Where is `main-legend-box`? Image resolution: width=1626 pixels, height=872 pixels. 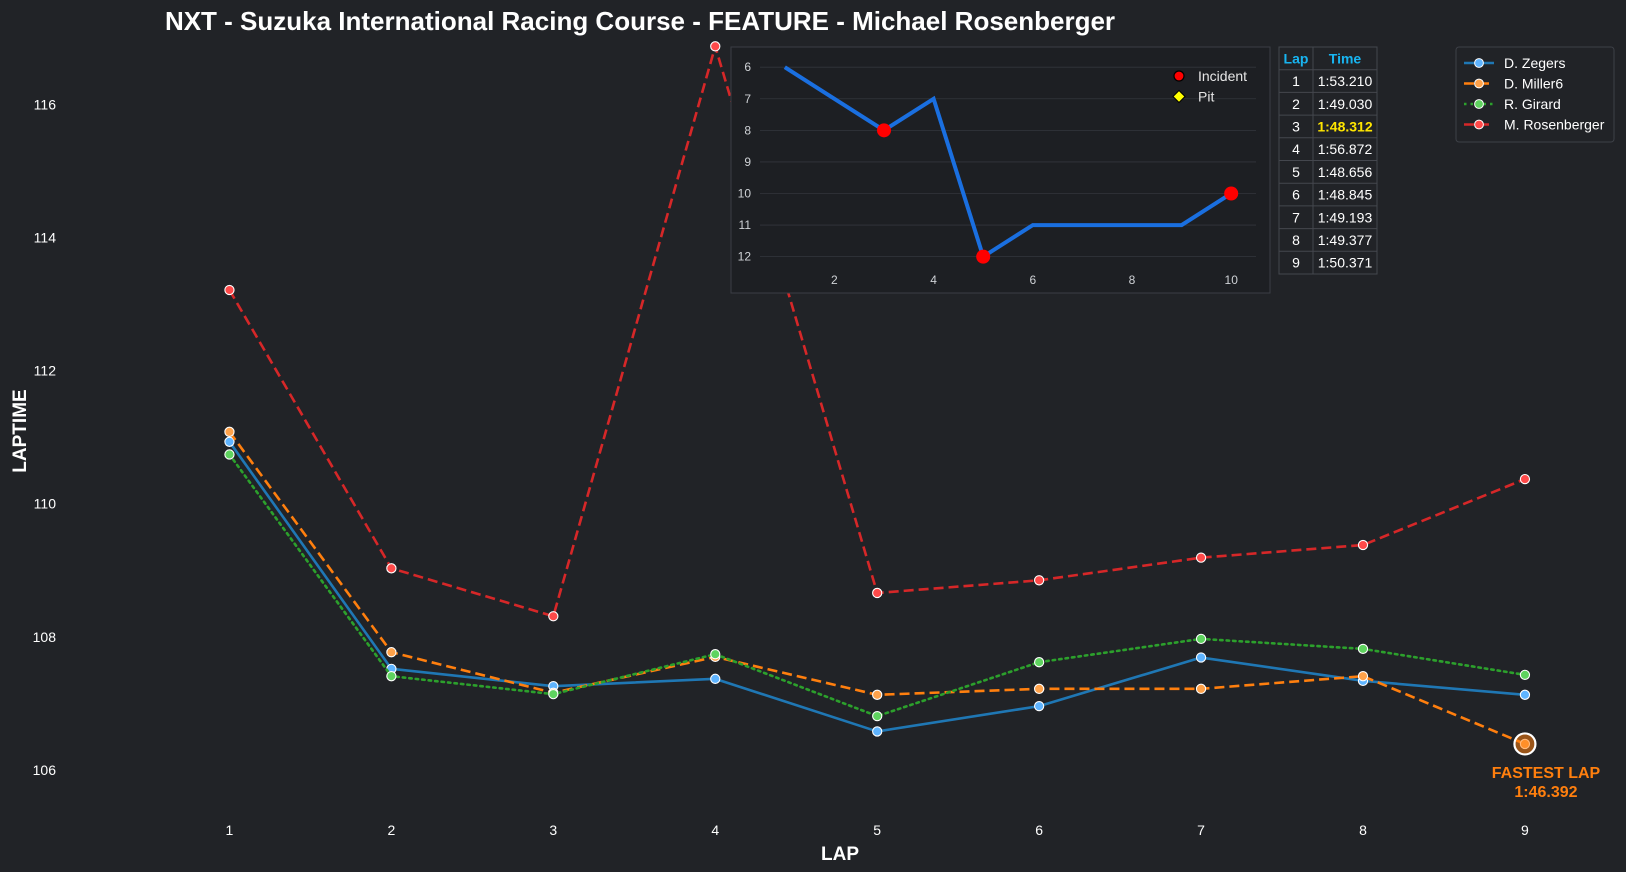
main-legend-box is located at coordinates (1535, 94).